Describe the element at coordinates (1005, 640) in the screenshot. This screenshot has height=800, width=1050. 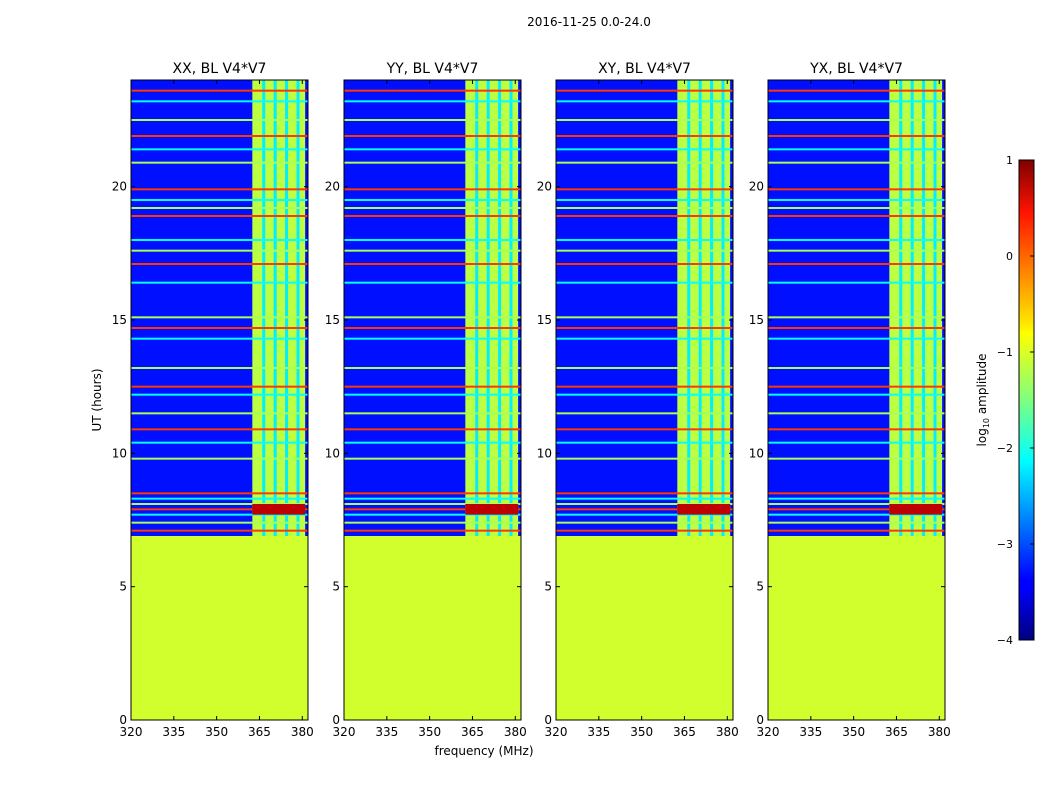
I see `colorbar-tick-label: −4` at that location.